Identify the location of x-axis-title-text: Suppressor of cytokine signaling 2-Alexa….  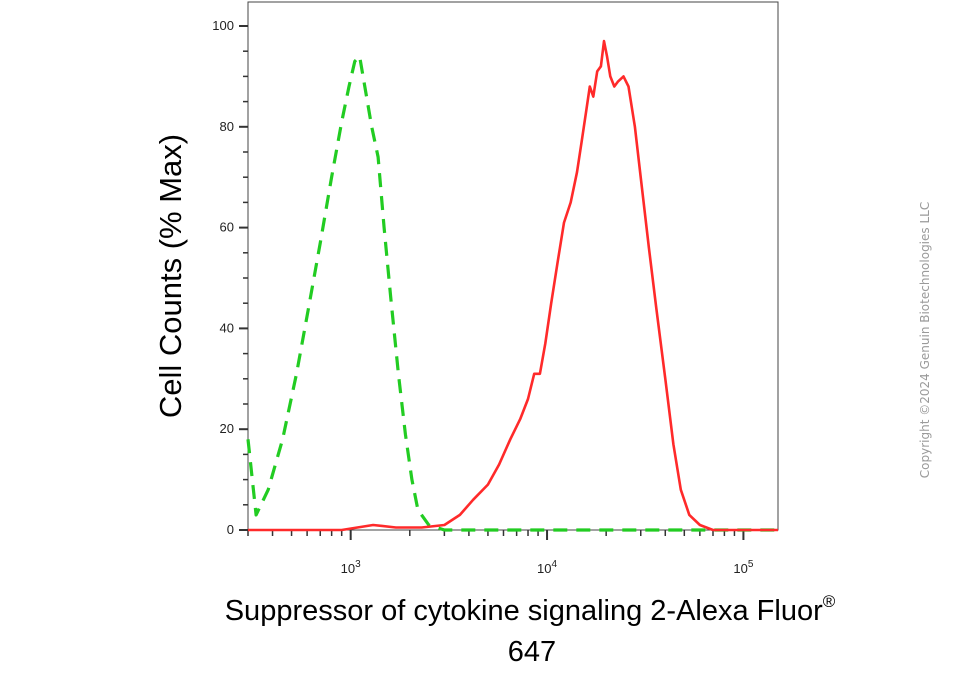
(524, 611).